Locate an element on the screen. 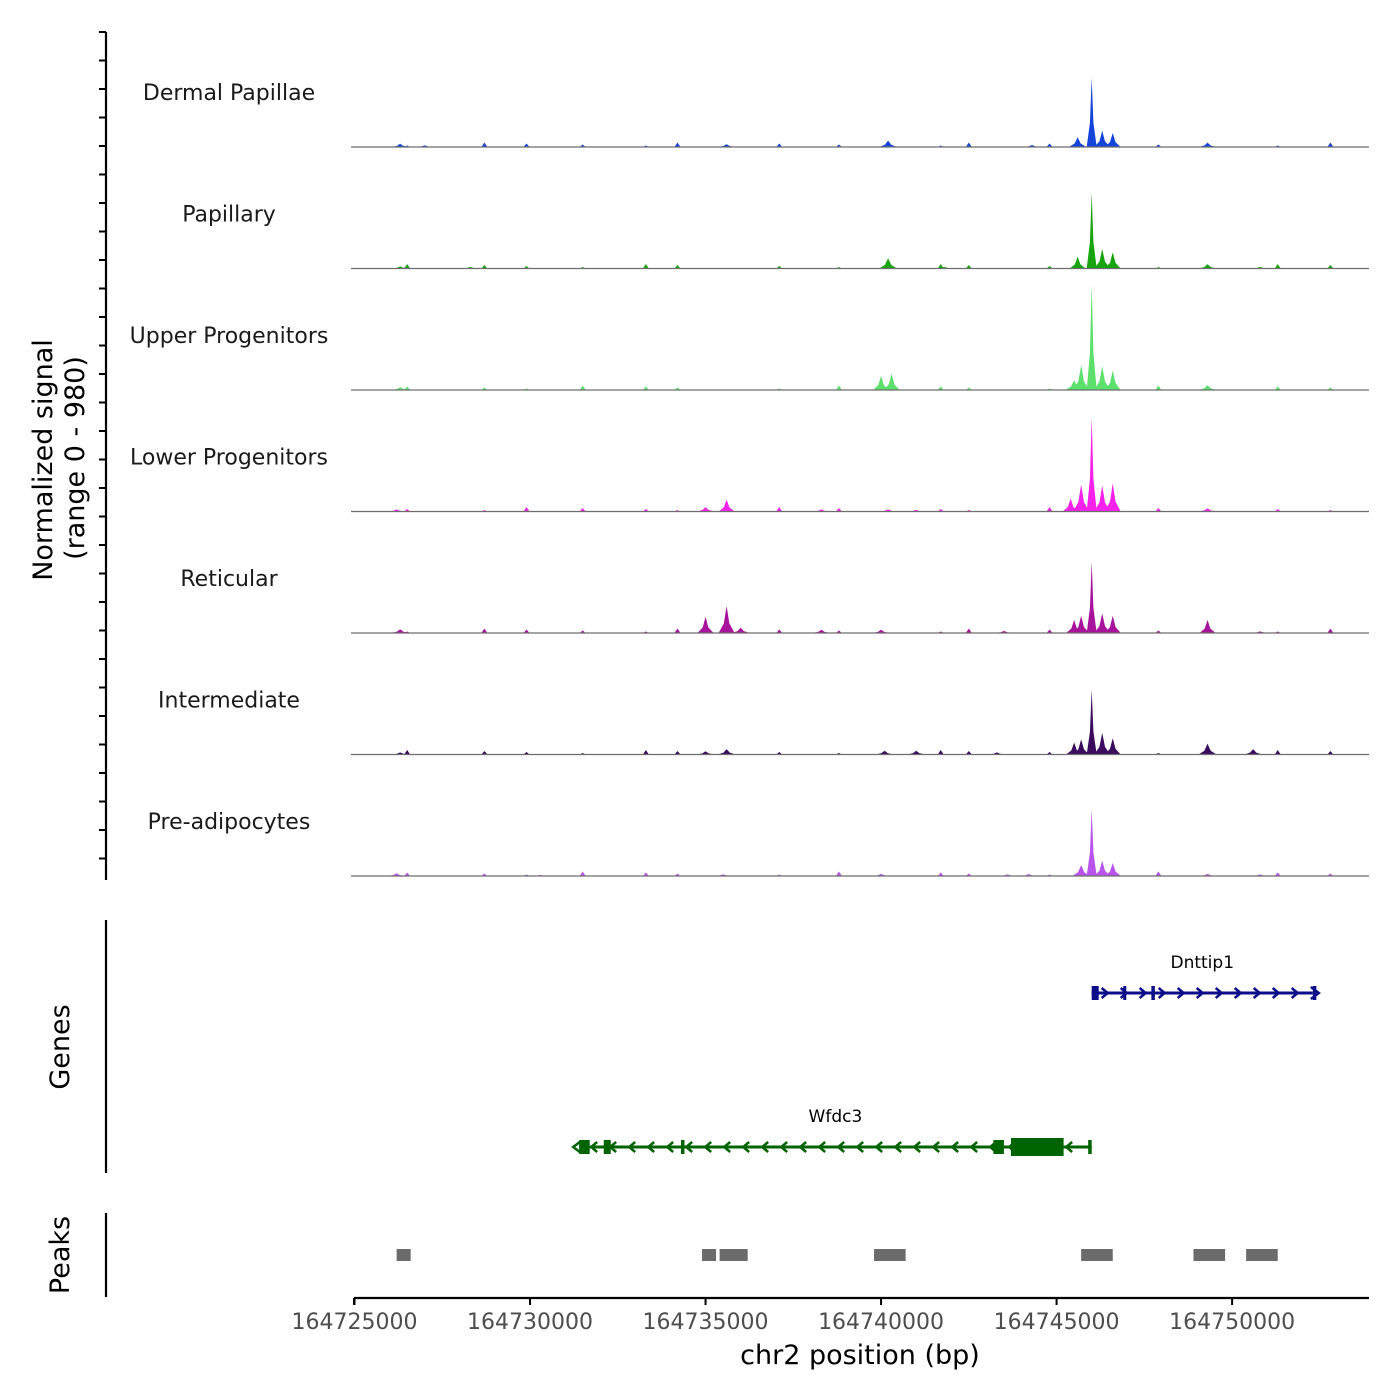 The image size is (1400, 1400). track-lower-progenitors: Lower Progenitors is located at coordinates (749, 465).